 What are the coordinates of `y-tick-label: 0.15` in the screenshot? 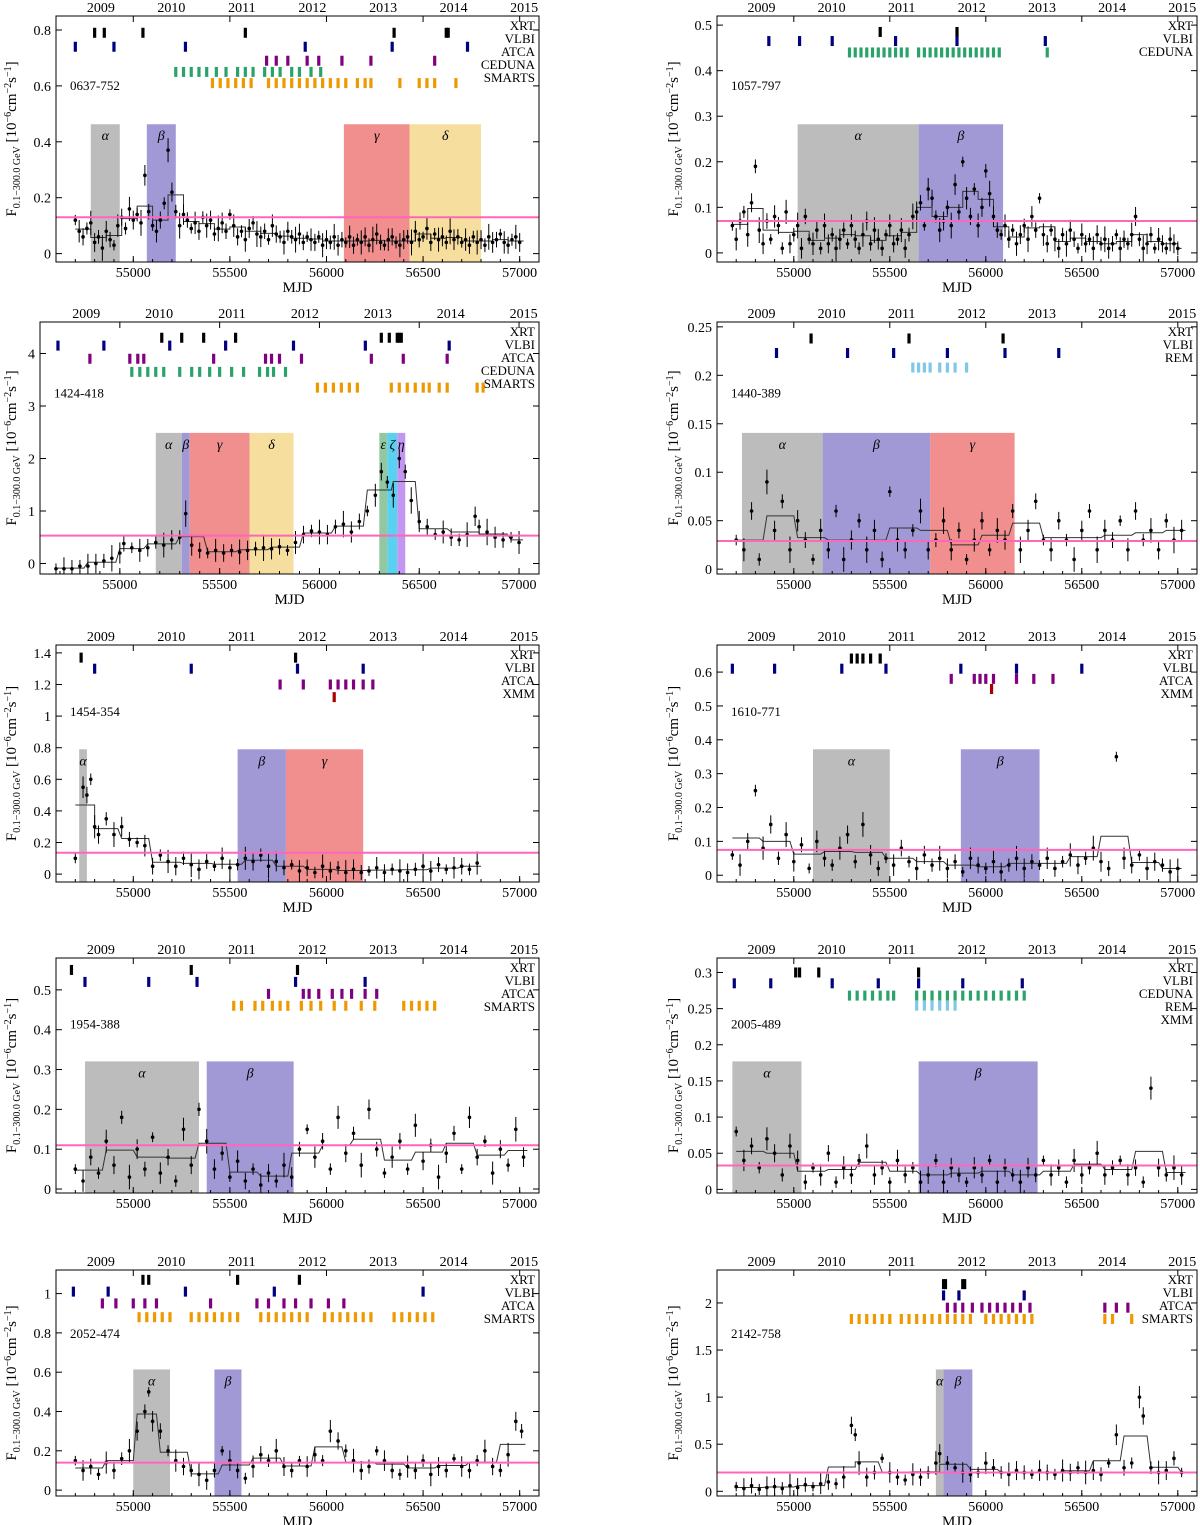 It's located at (700, 425).